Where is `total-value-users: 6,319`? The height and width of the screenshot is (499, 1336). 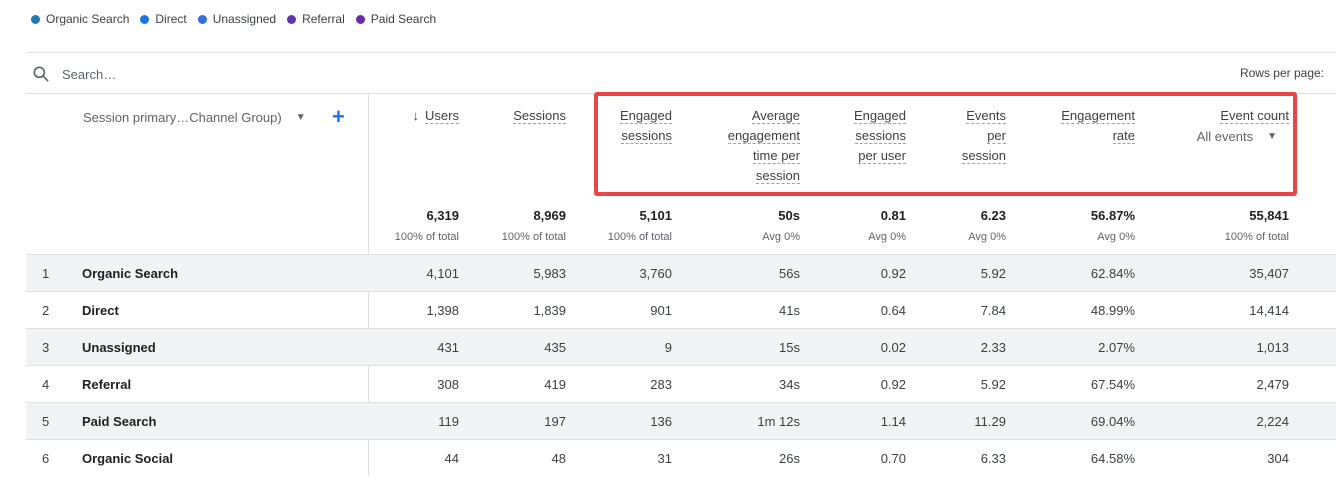
total-value-users: 6,319 is located at coordinates (442, 215).